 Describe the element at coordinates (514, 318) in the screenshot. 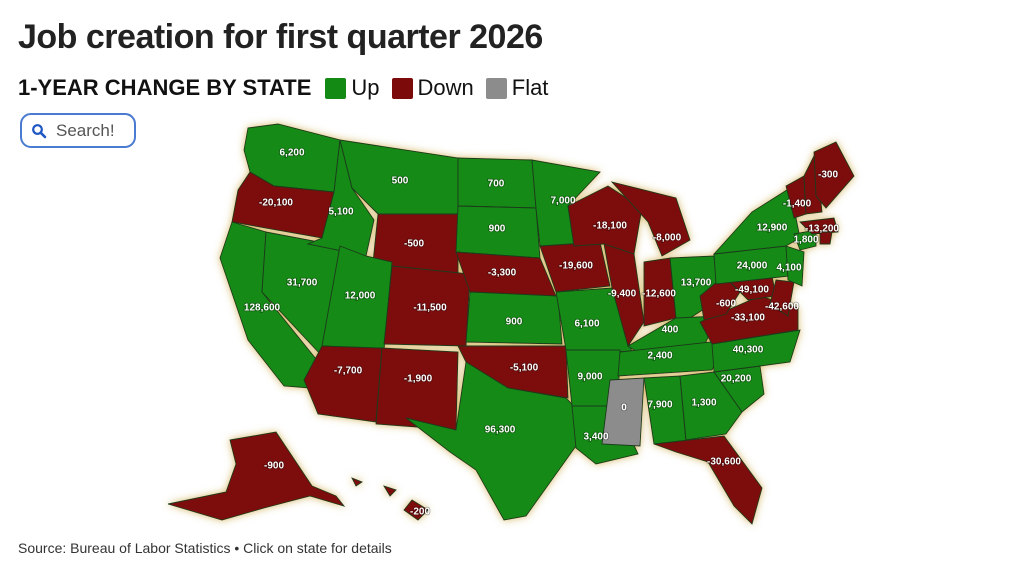

I see `state-ks` at that location.